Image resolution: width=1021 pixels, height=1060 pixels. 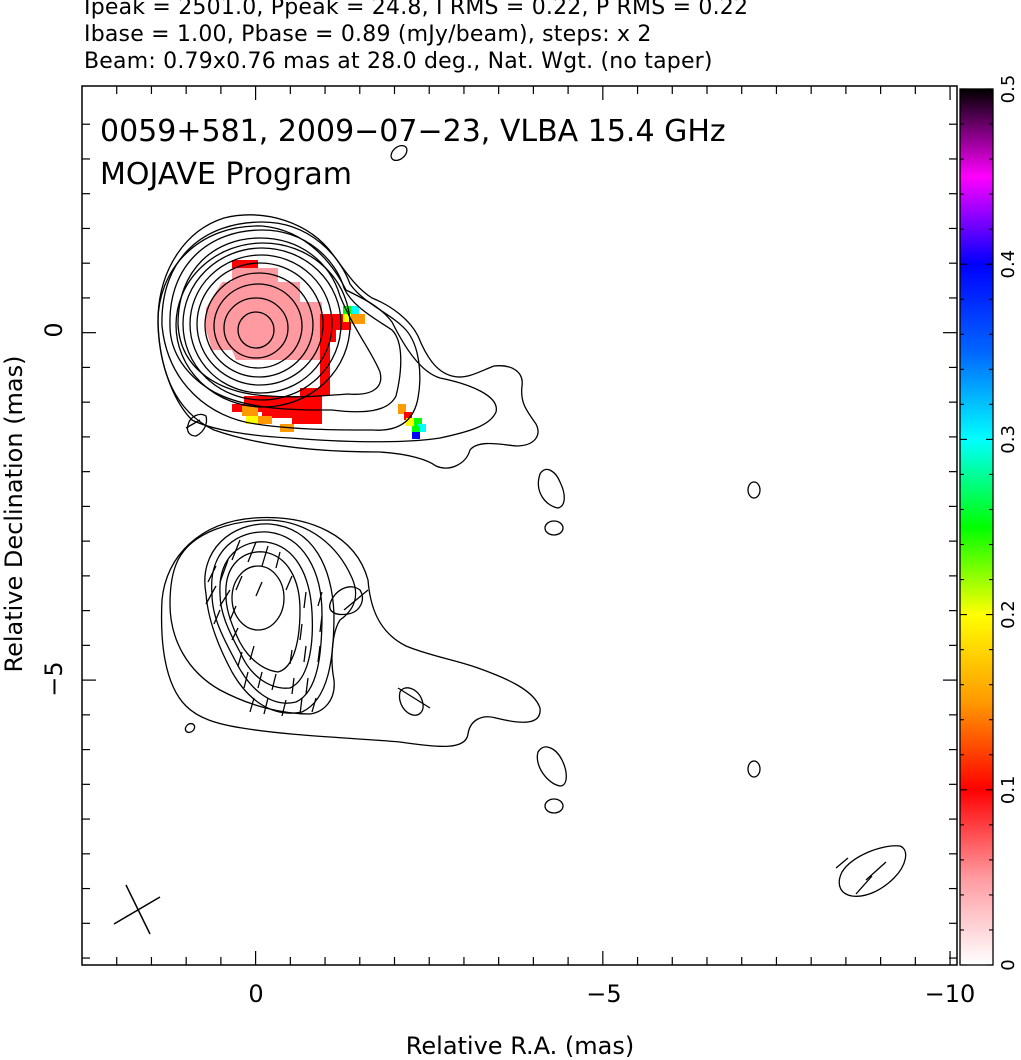 What do you see at coordinates (14, 513) in the screenshot?
I see `y-axis-label: Relative Declination (mas)` at bounding box center [14, 513].